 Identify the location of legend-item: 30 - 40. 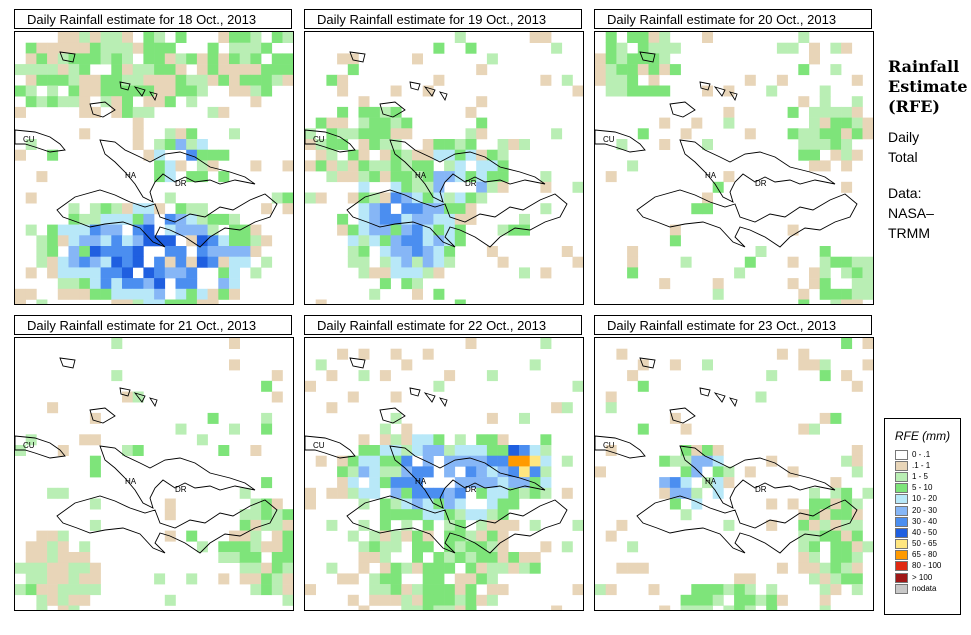
(927, 521).